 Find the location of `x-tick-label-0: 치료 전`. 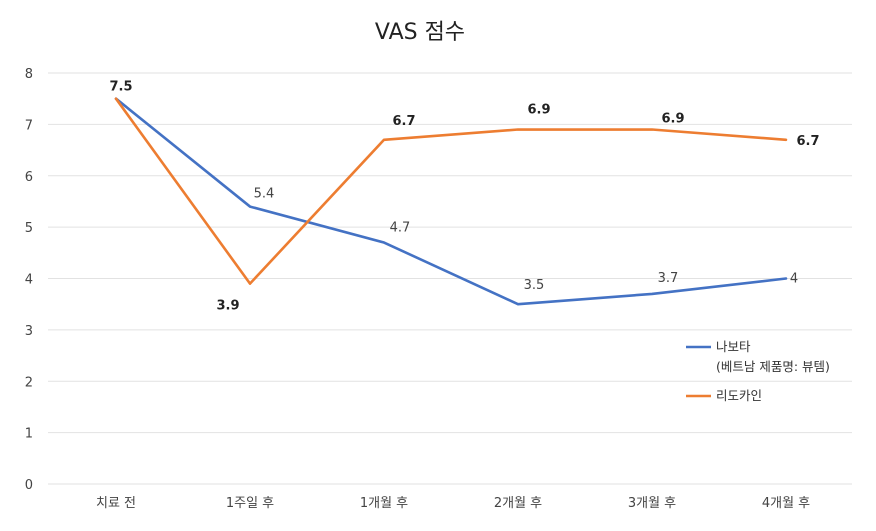

x-tick-label-0: 치료 전 is located at coordinates (116, 503).